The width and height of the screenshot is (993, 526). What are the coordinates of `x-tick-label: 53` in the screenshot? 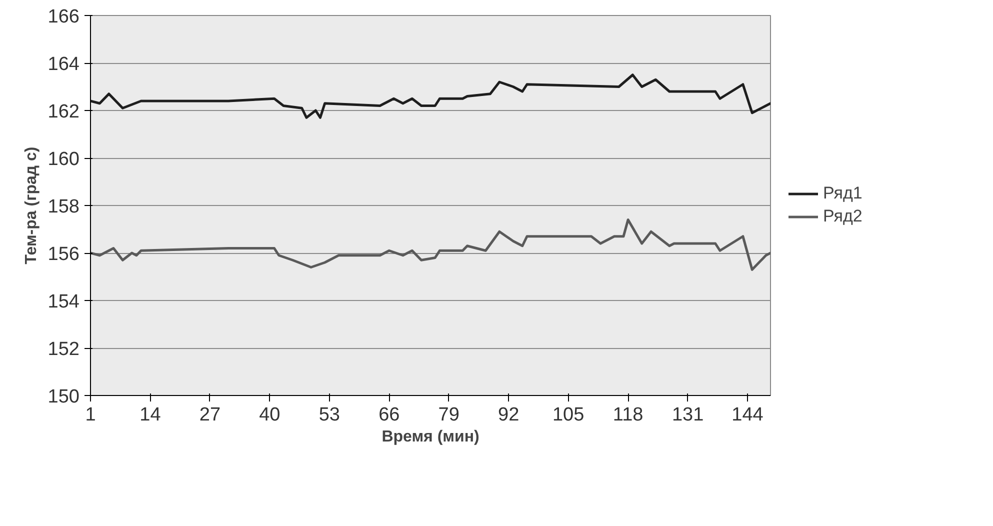 It's located at (329, 415).